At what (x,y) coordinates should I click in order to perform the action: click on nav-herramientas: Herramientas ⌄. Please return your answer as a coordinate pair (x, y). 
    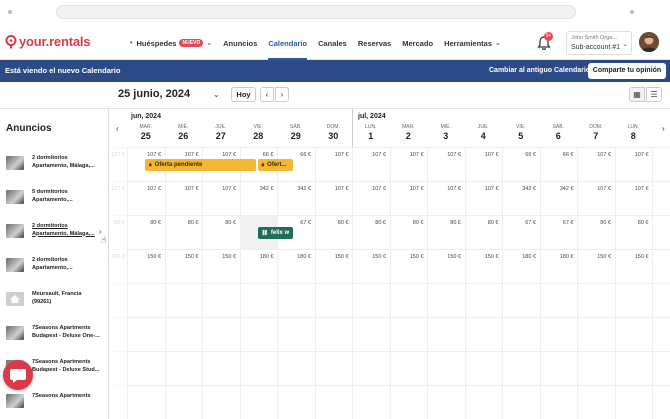
    Looking at the image, I should click on (472, 43).